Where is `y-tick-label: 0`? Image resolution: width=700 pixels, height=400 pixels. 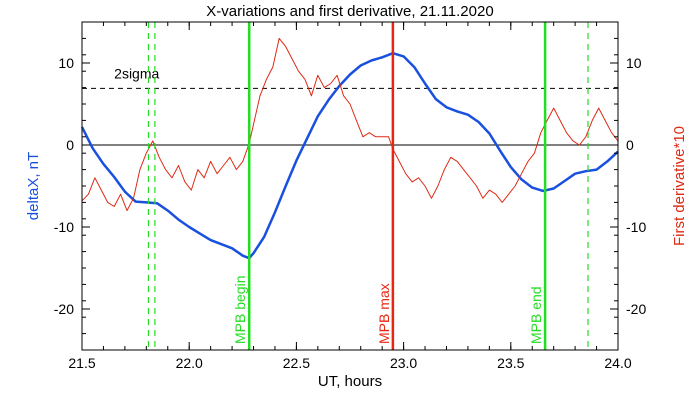
y-tick-label: 0 is located at coordinates (70, 145).